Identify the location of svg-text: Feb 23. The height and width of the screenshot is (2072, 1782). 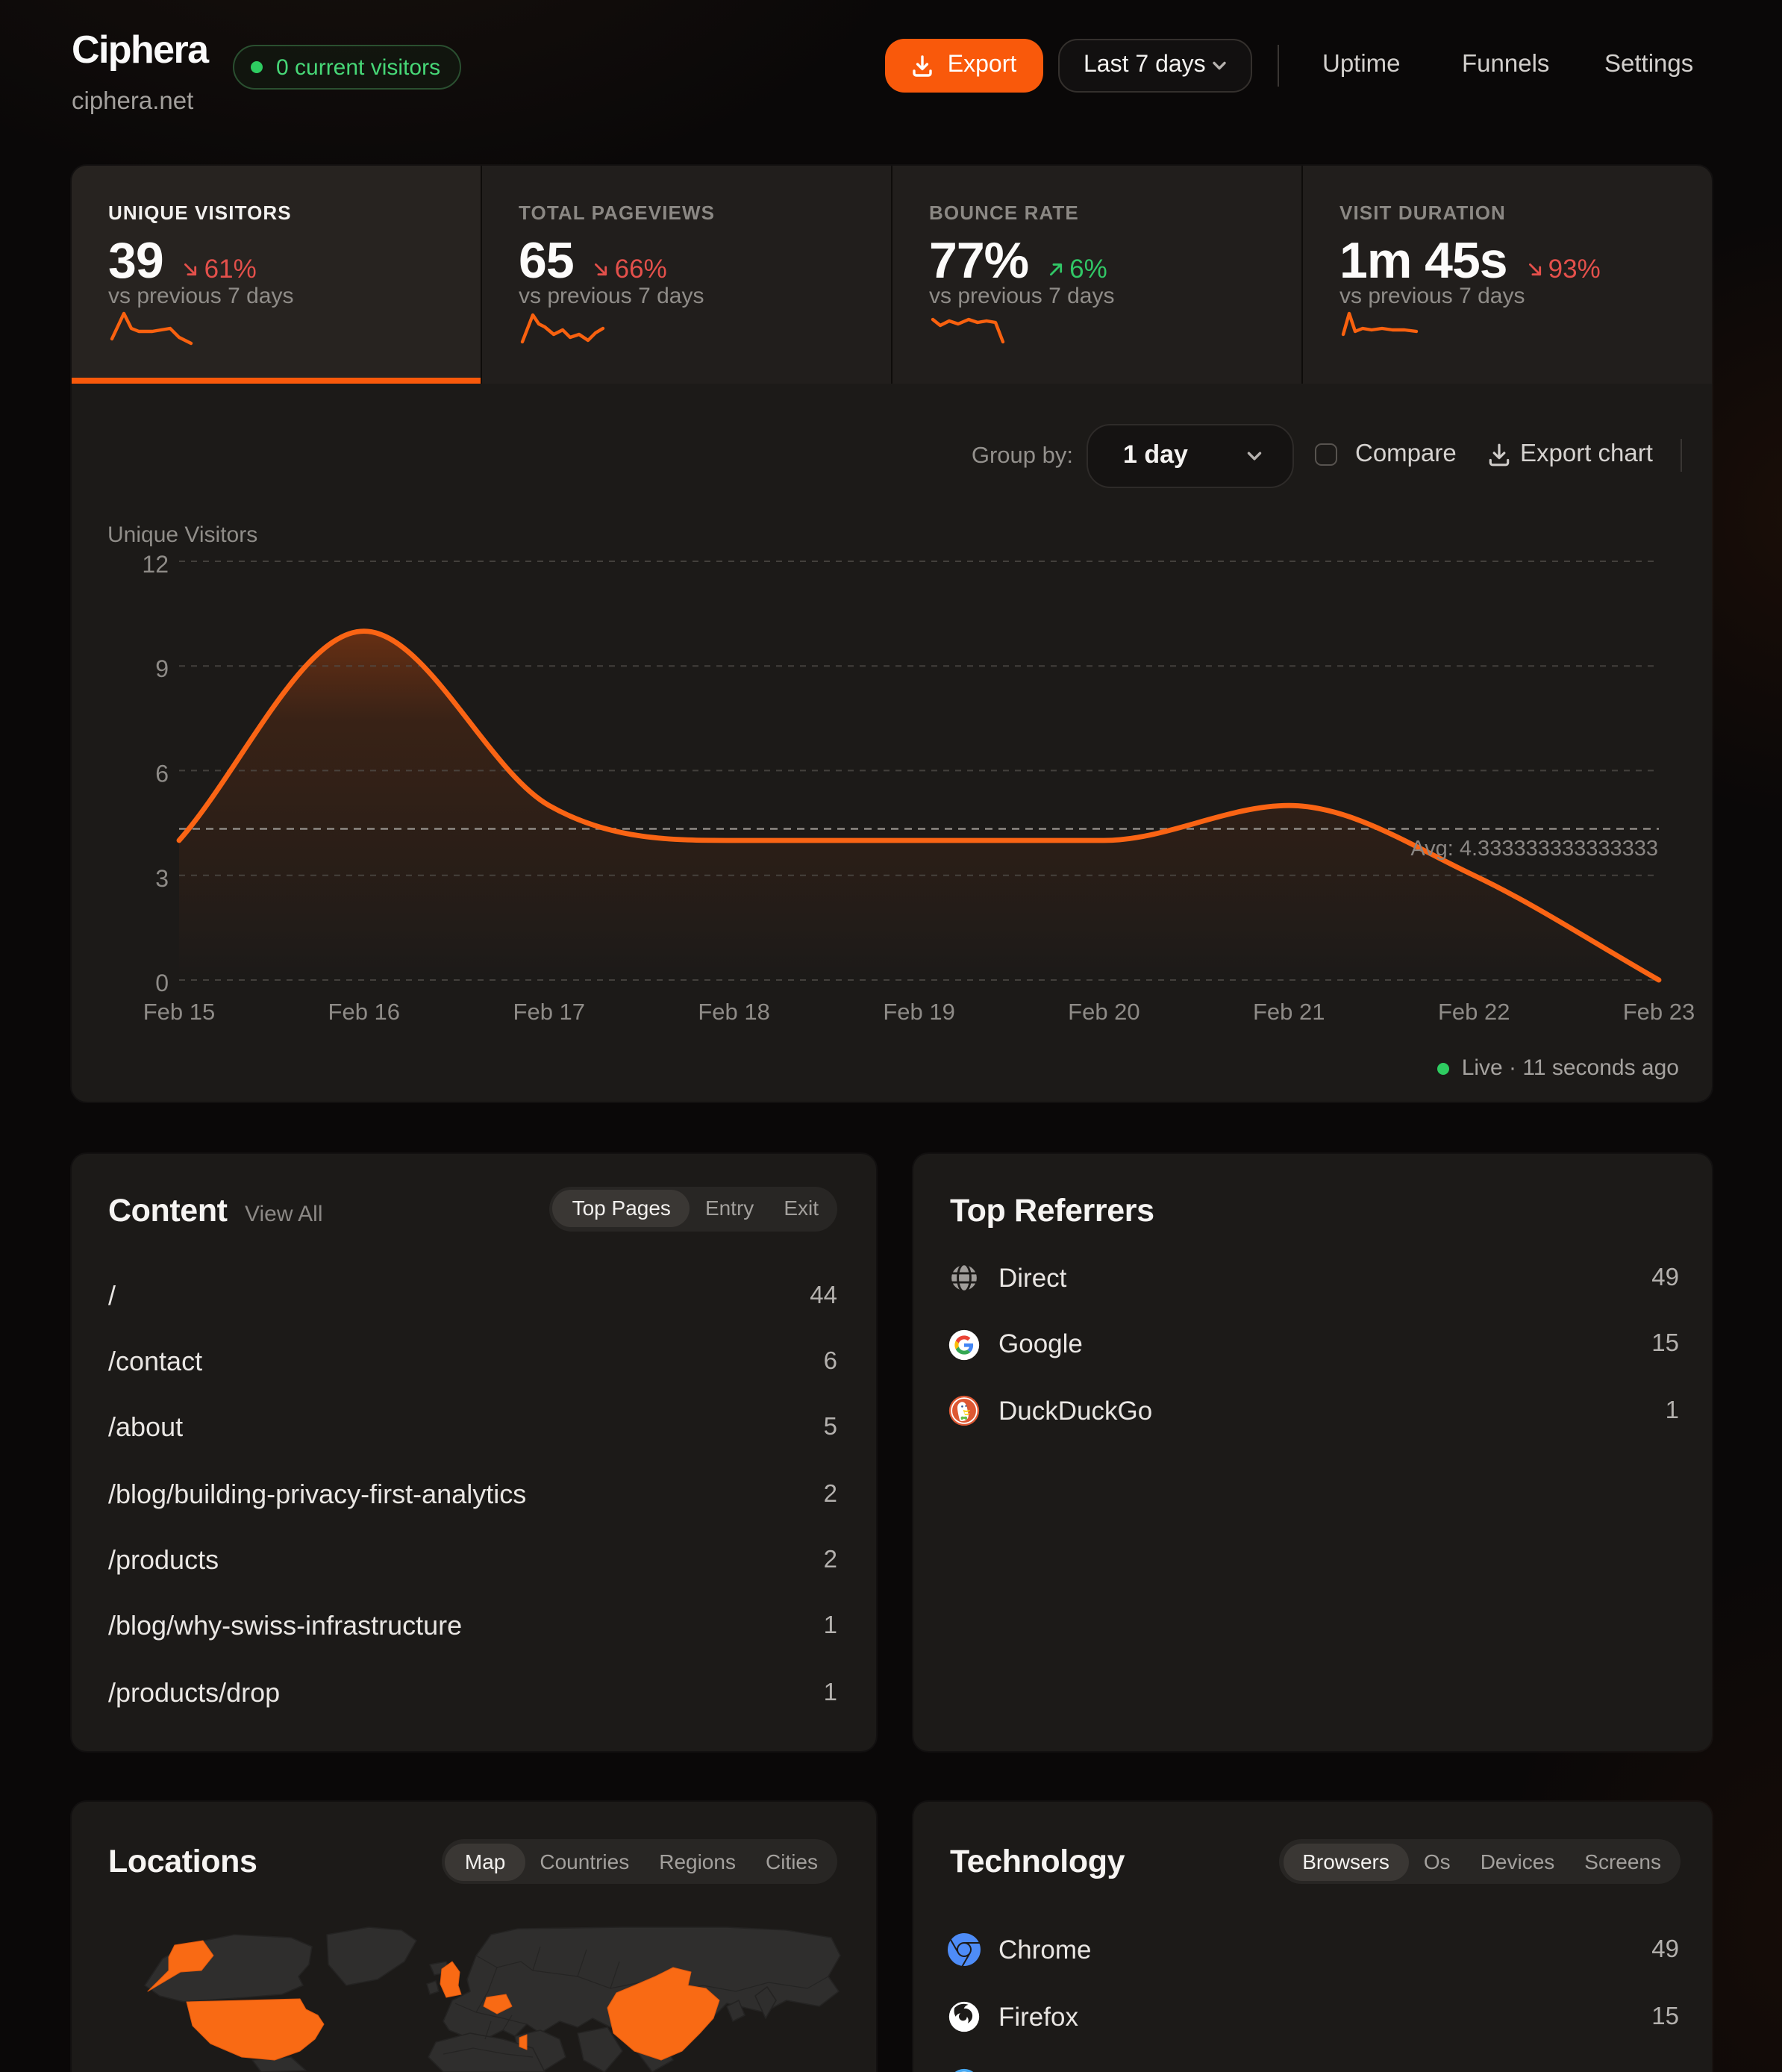
(1658, 1012).